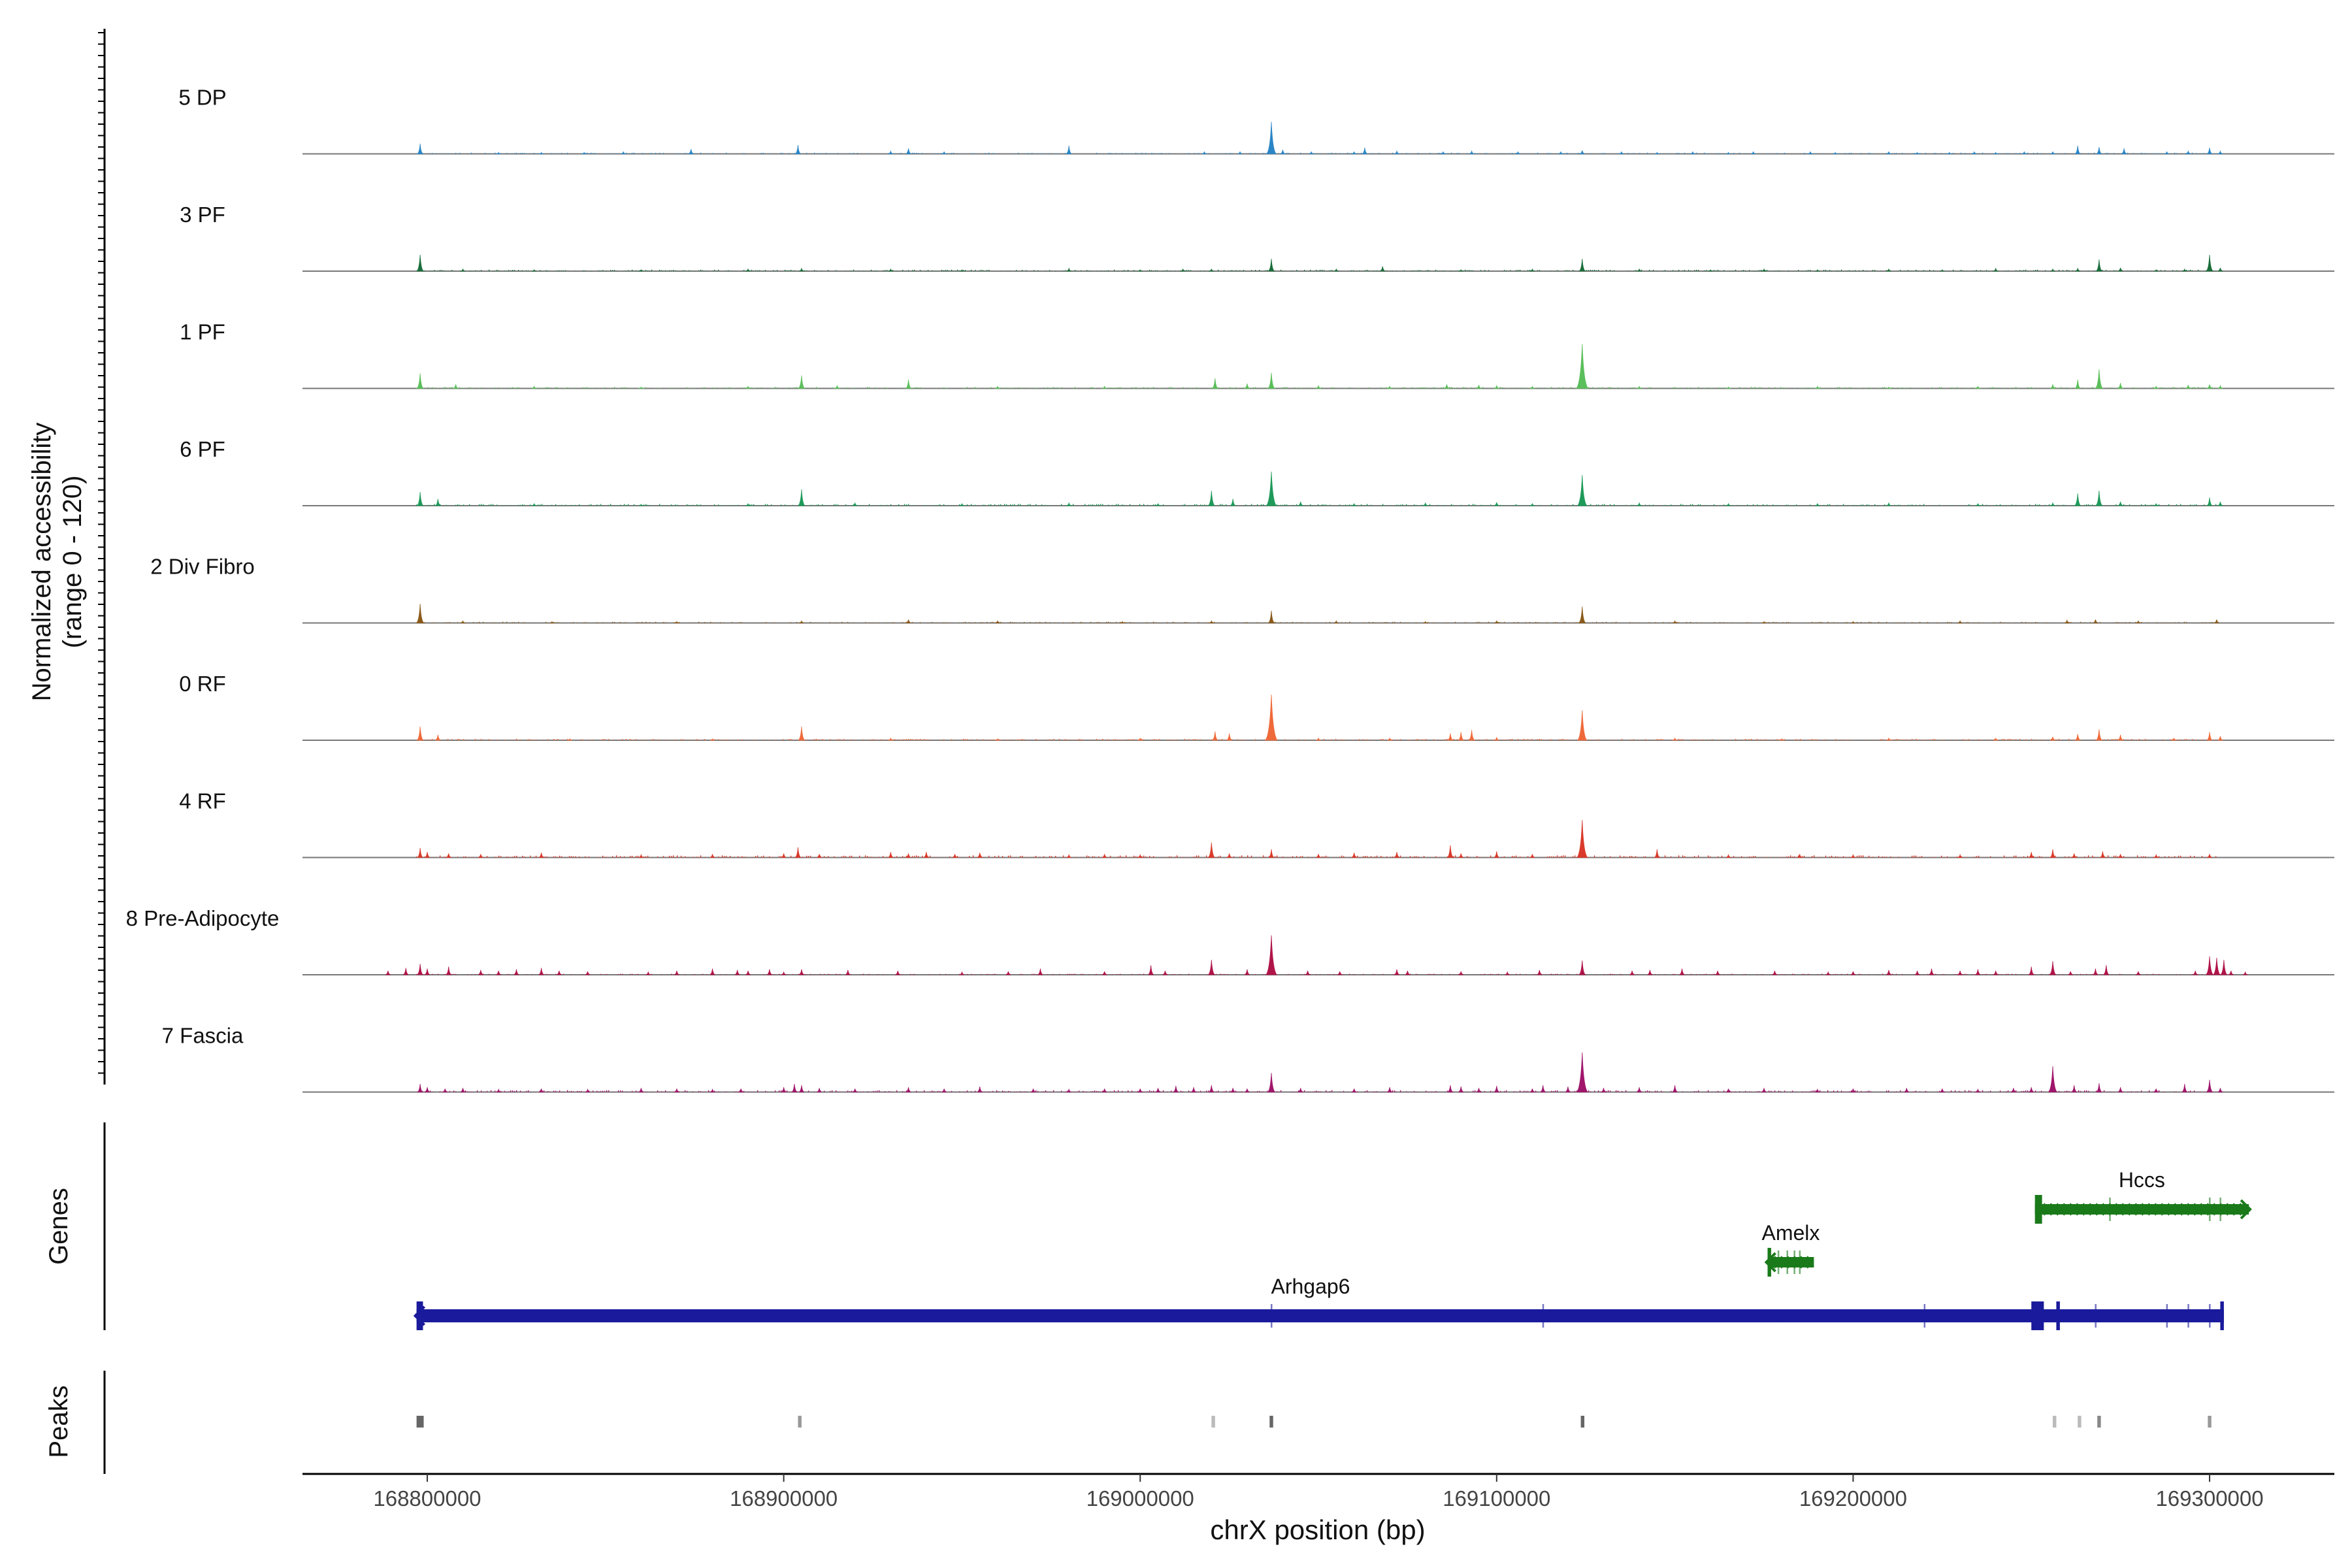 The width and height of the screenshot is (2352, 1568). Describe the element at coordinates (101, 553) in the screenshot. I see `coverage-y-ticks` at that location.